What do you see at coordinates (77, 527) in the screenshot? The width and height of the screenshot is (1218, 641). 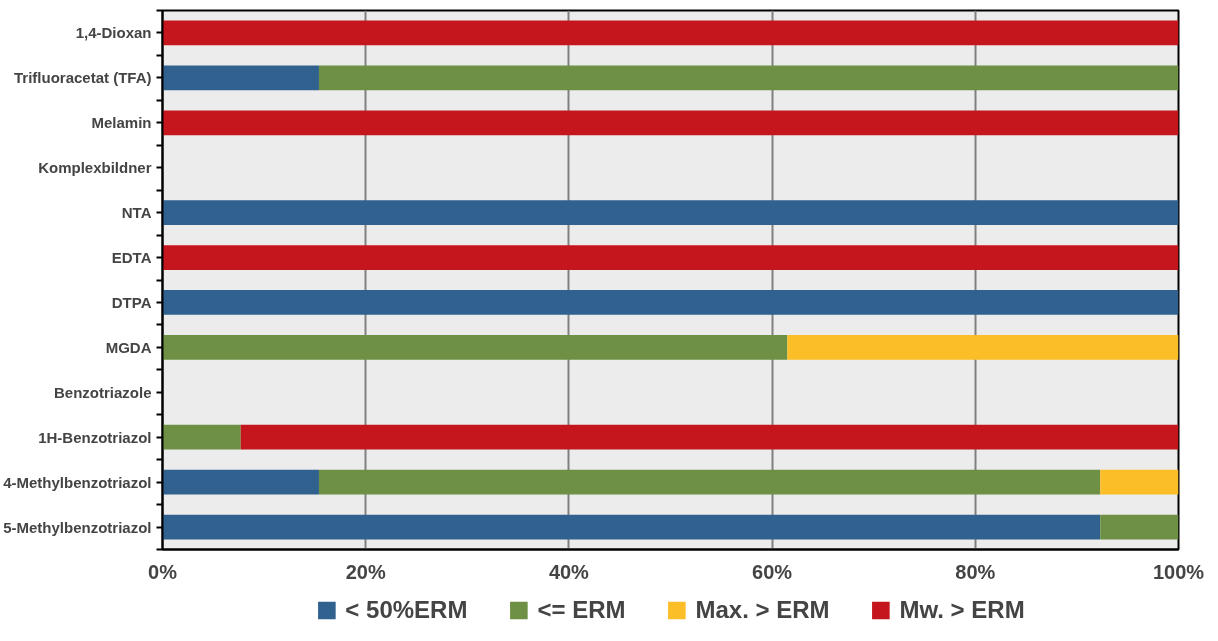 I see `y-tick-label: 5-Methylbenzotriazol` at bounding box center [77, 527].